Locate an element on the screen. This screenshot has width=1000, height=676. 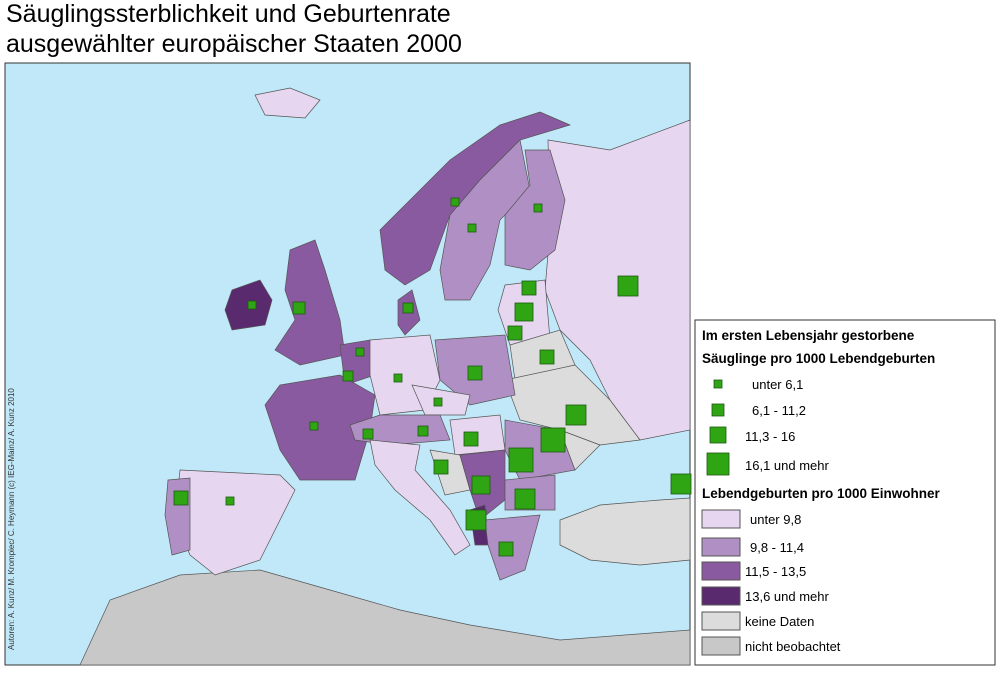
france is located at coordinates (320, 427).